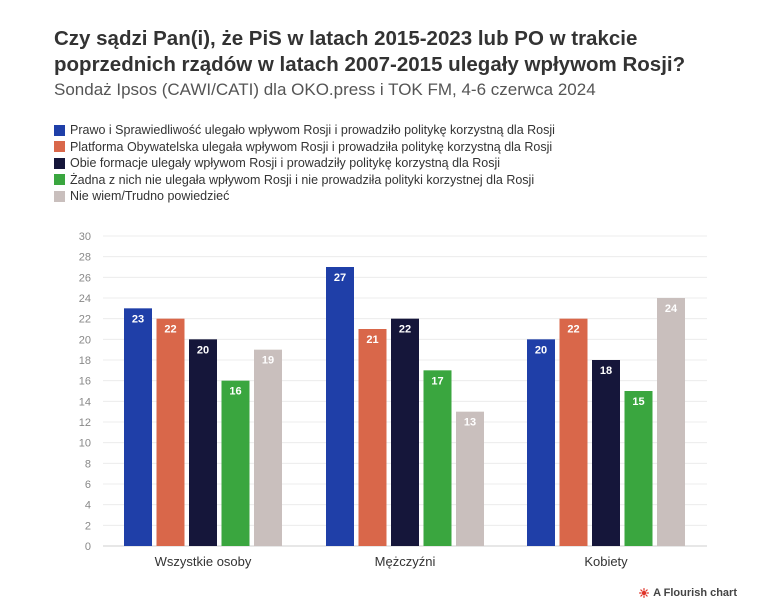 Image resolution: width=773 pixels, height=606 pixels. Describe the element at coordinates (203, 561) in the screenshot. I see `x-category-label: Wszystkie osoby` at that location.